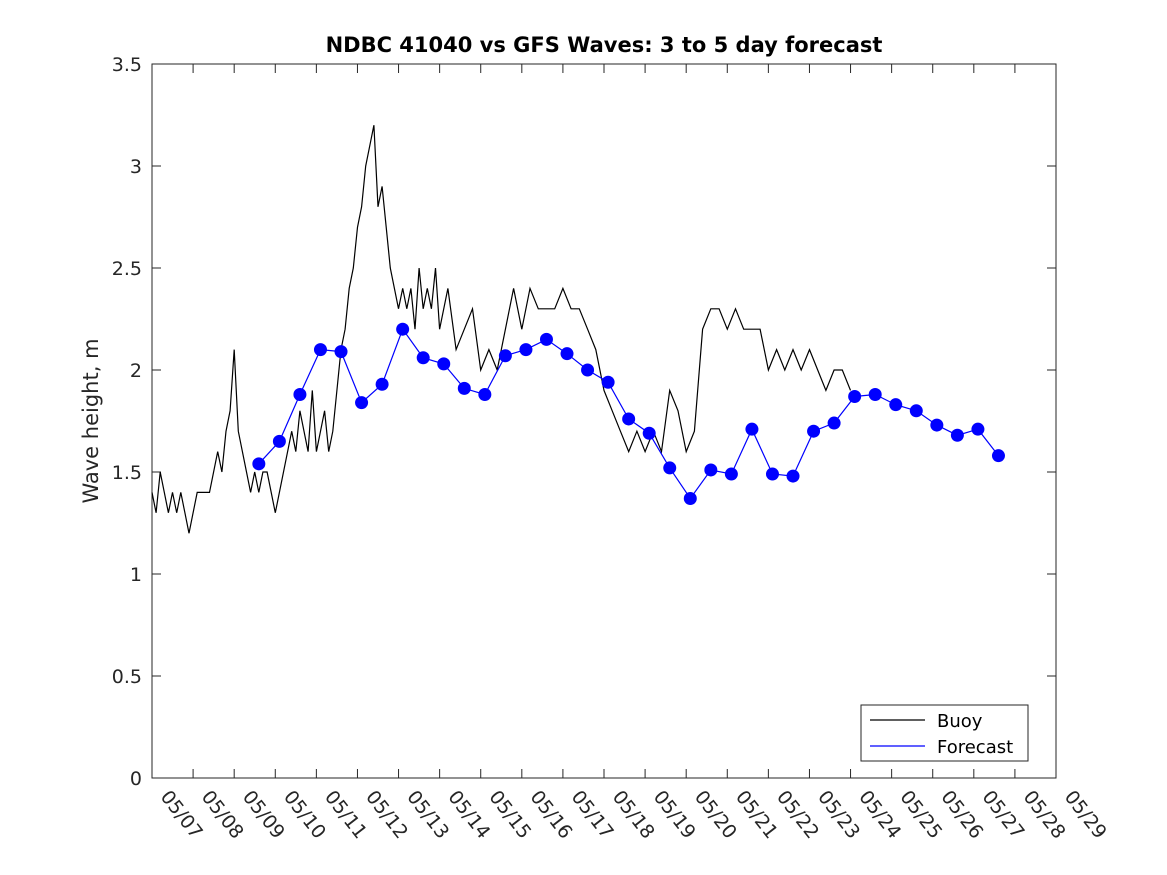 This screenshot has height=875, width=1167. I want to click on x-tick-label: 05/28, so click(1044, 814).